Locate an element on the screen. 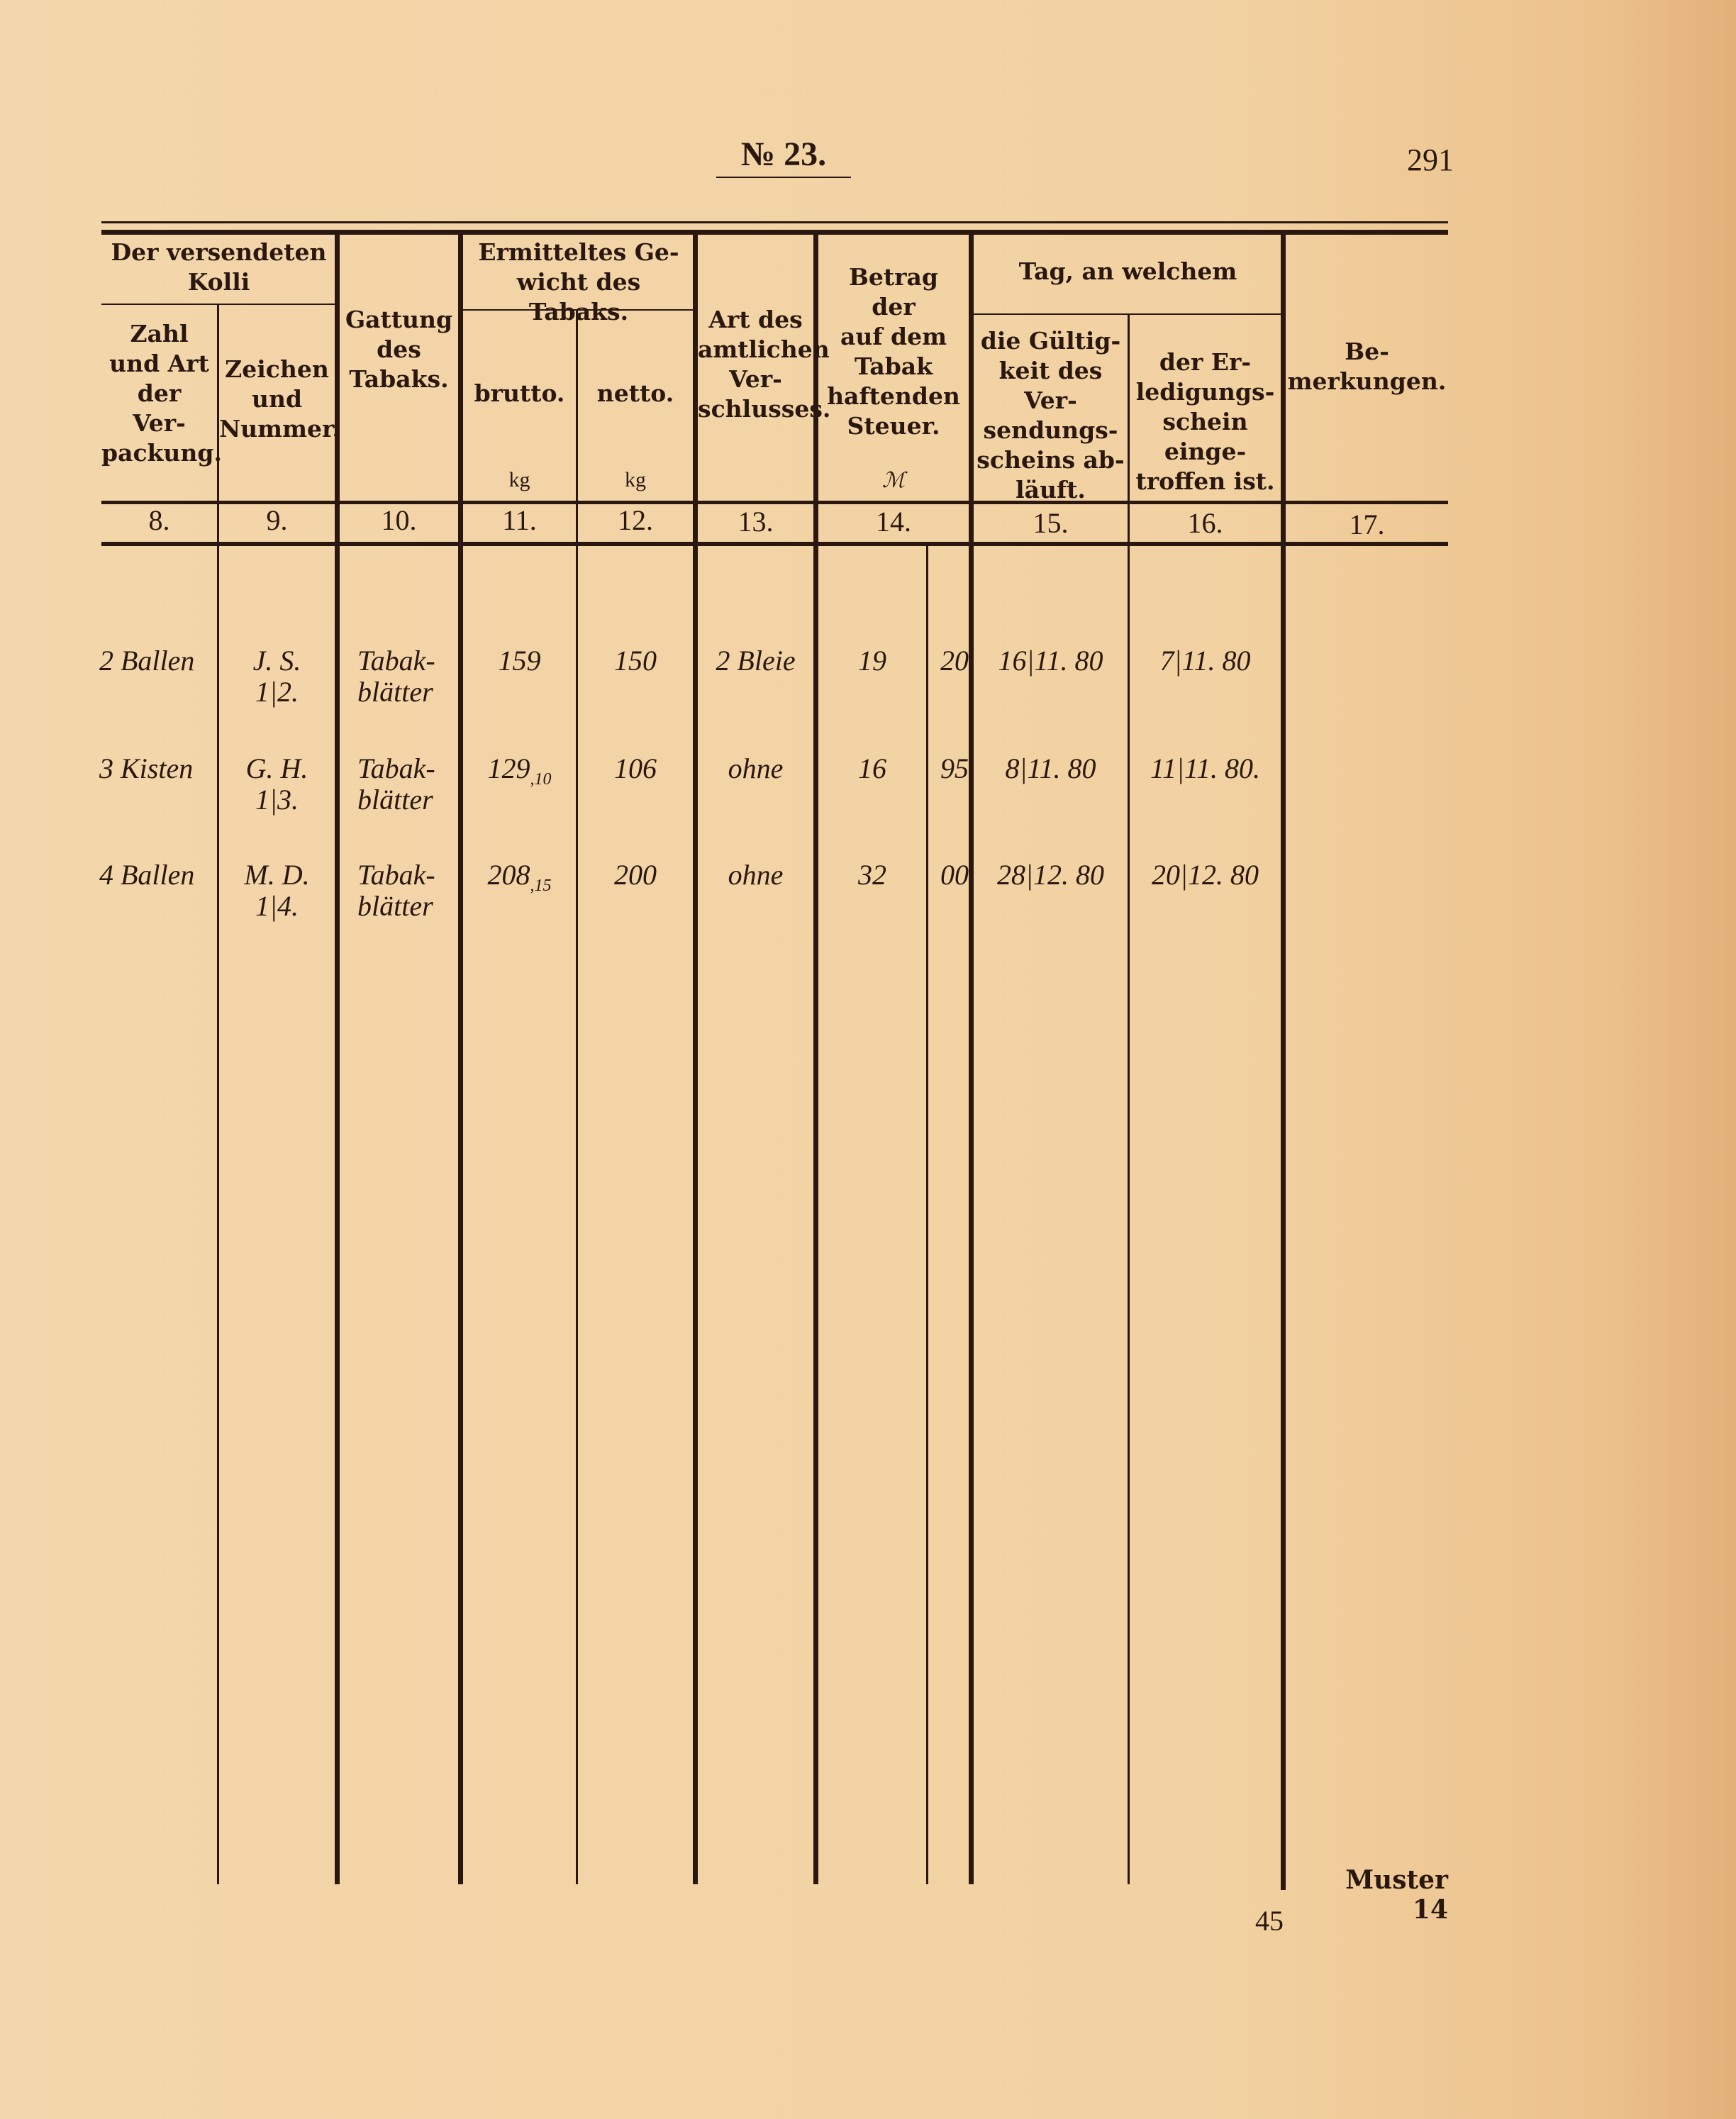 The width and height of the screenshot is (1736, 2119). cell-text: 16|11. 80 is located at coordinates (1050, 661).